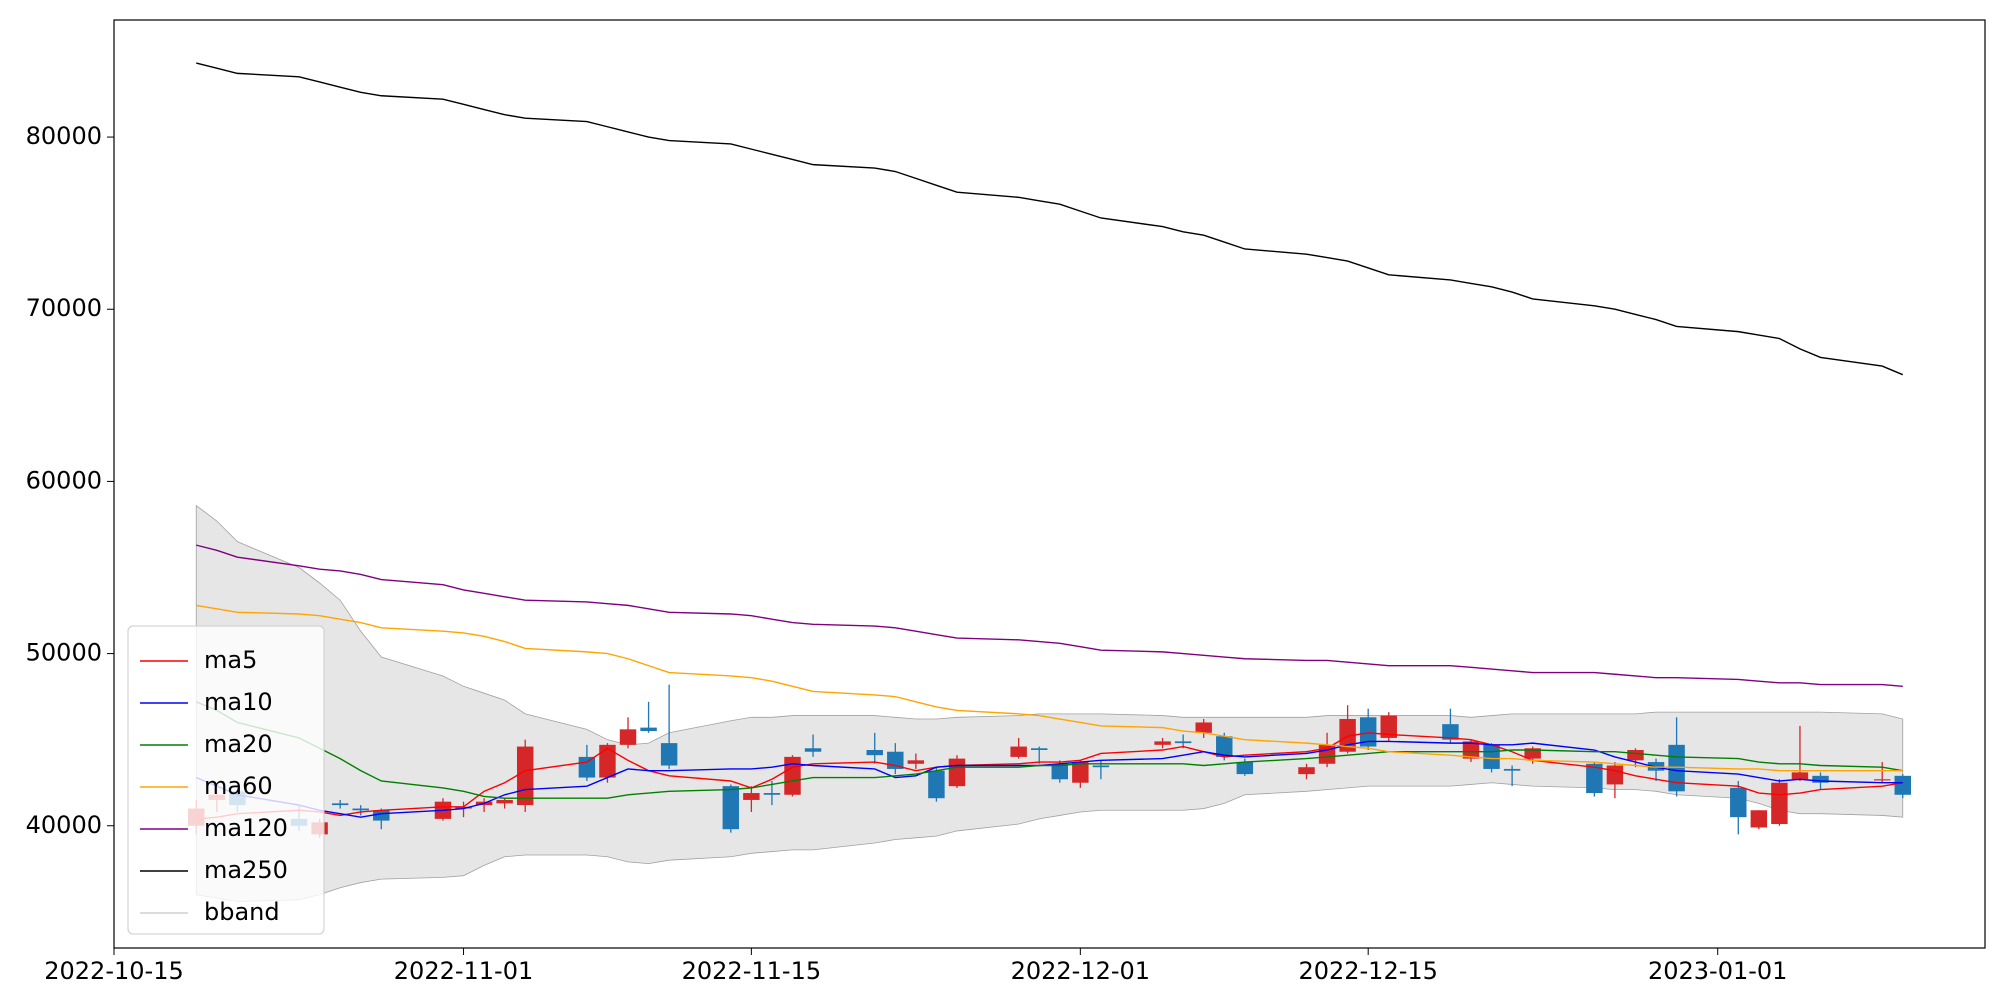  I want to click on legend-label: ma5, so click(230, 660).